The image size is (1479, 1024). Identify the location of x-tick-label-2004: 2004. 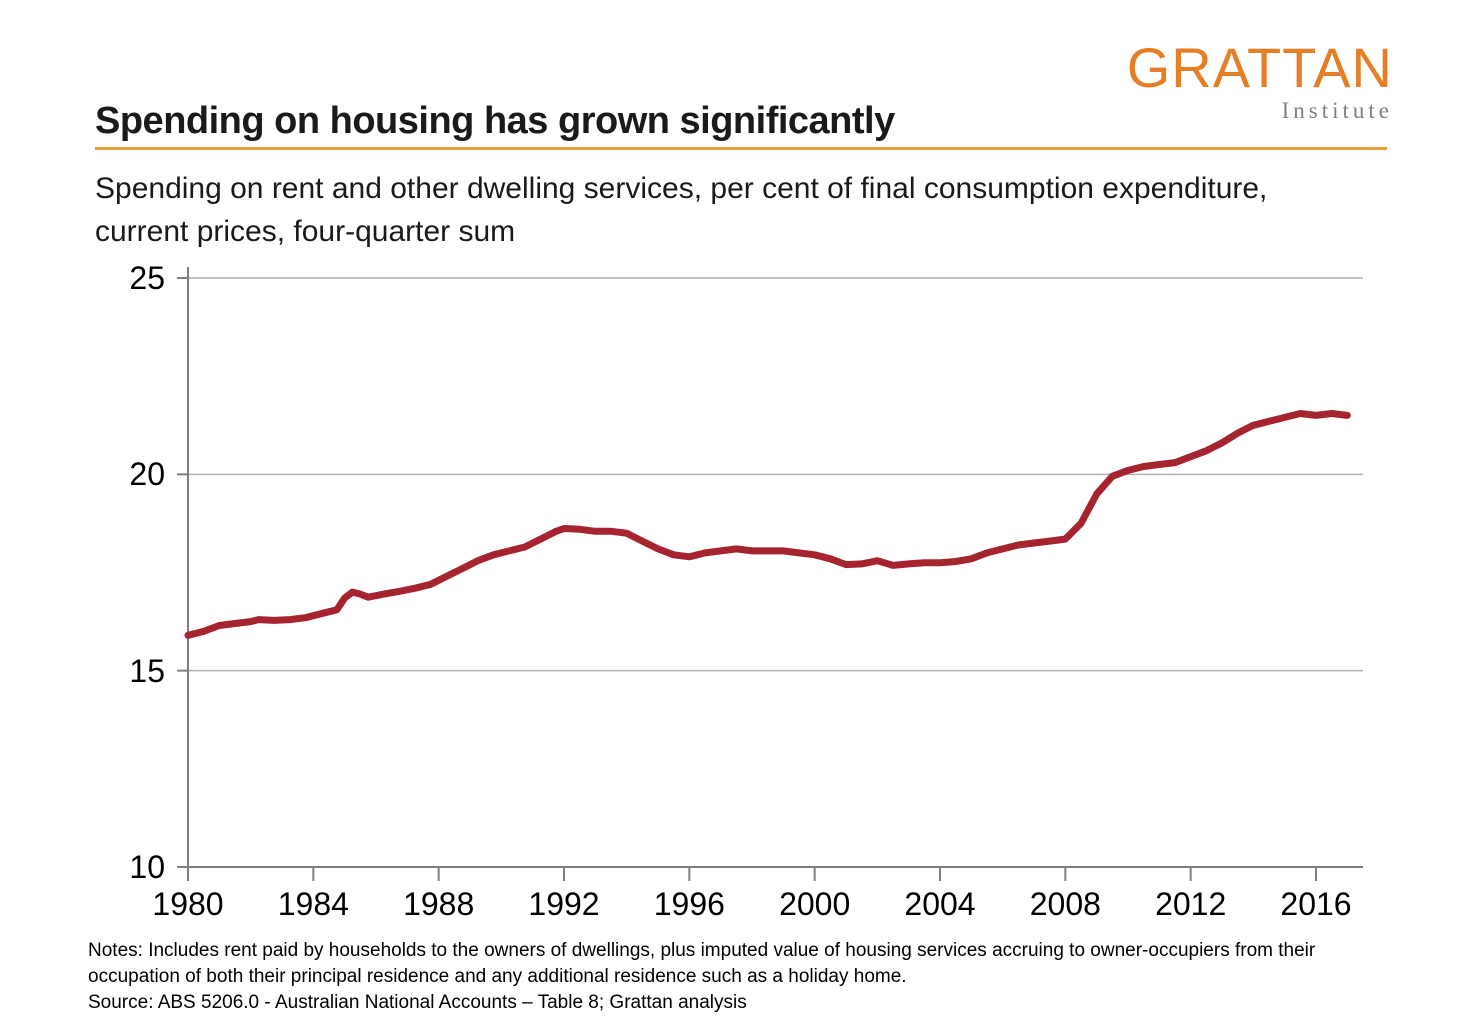
(940, 904).